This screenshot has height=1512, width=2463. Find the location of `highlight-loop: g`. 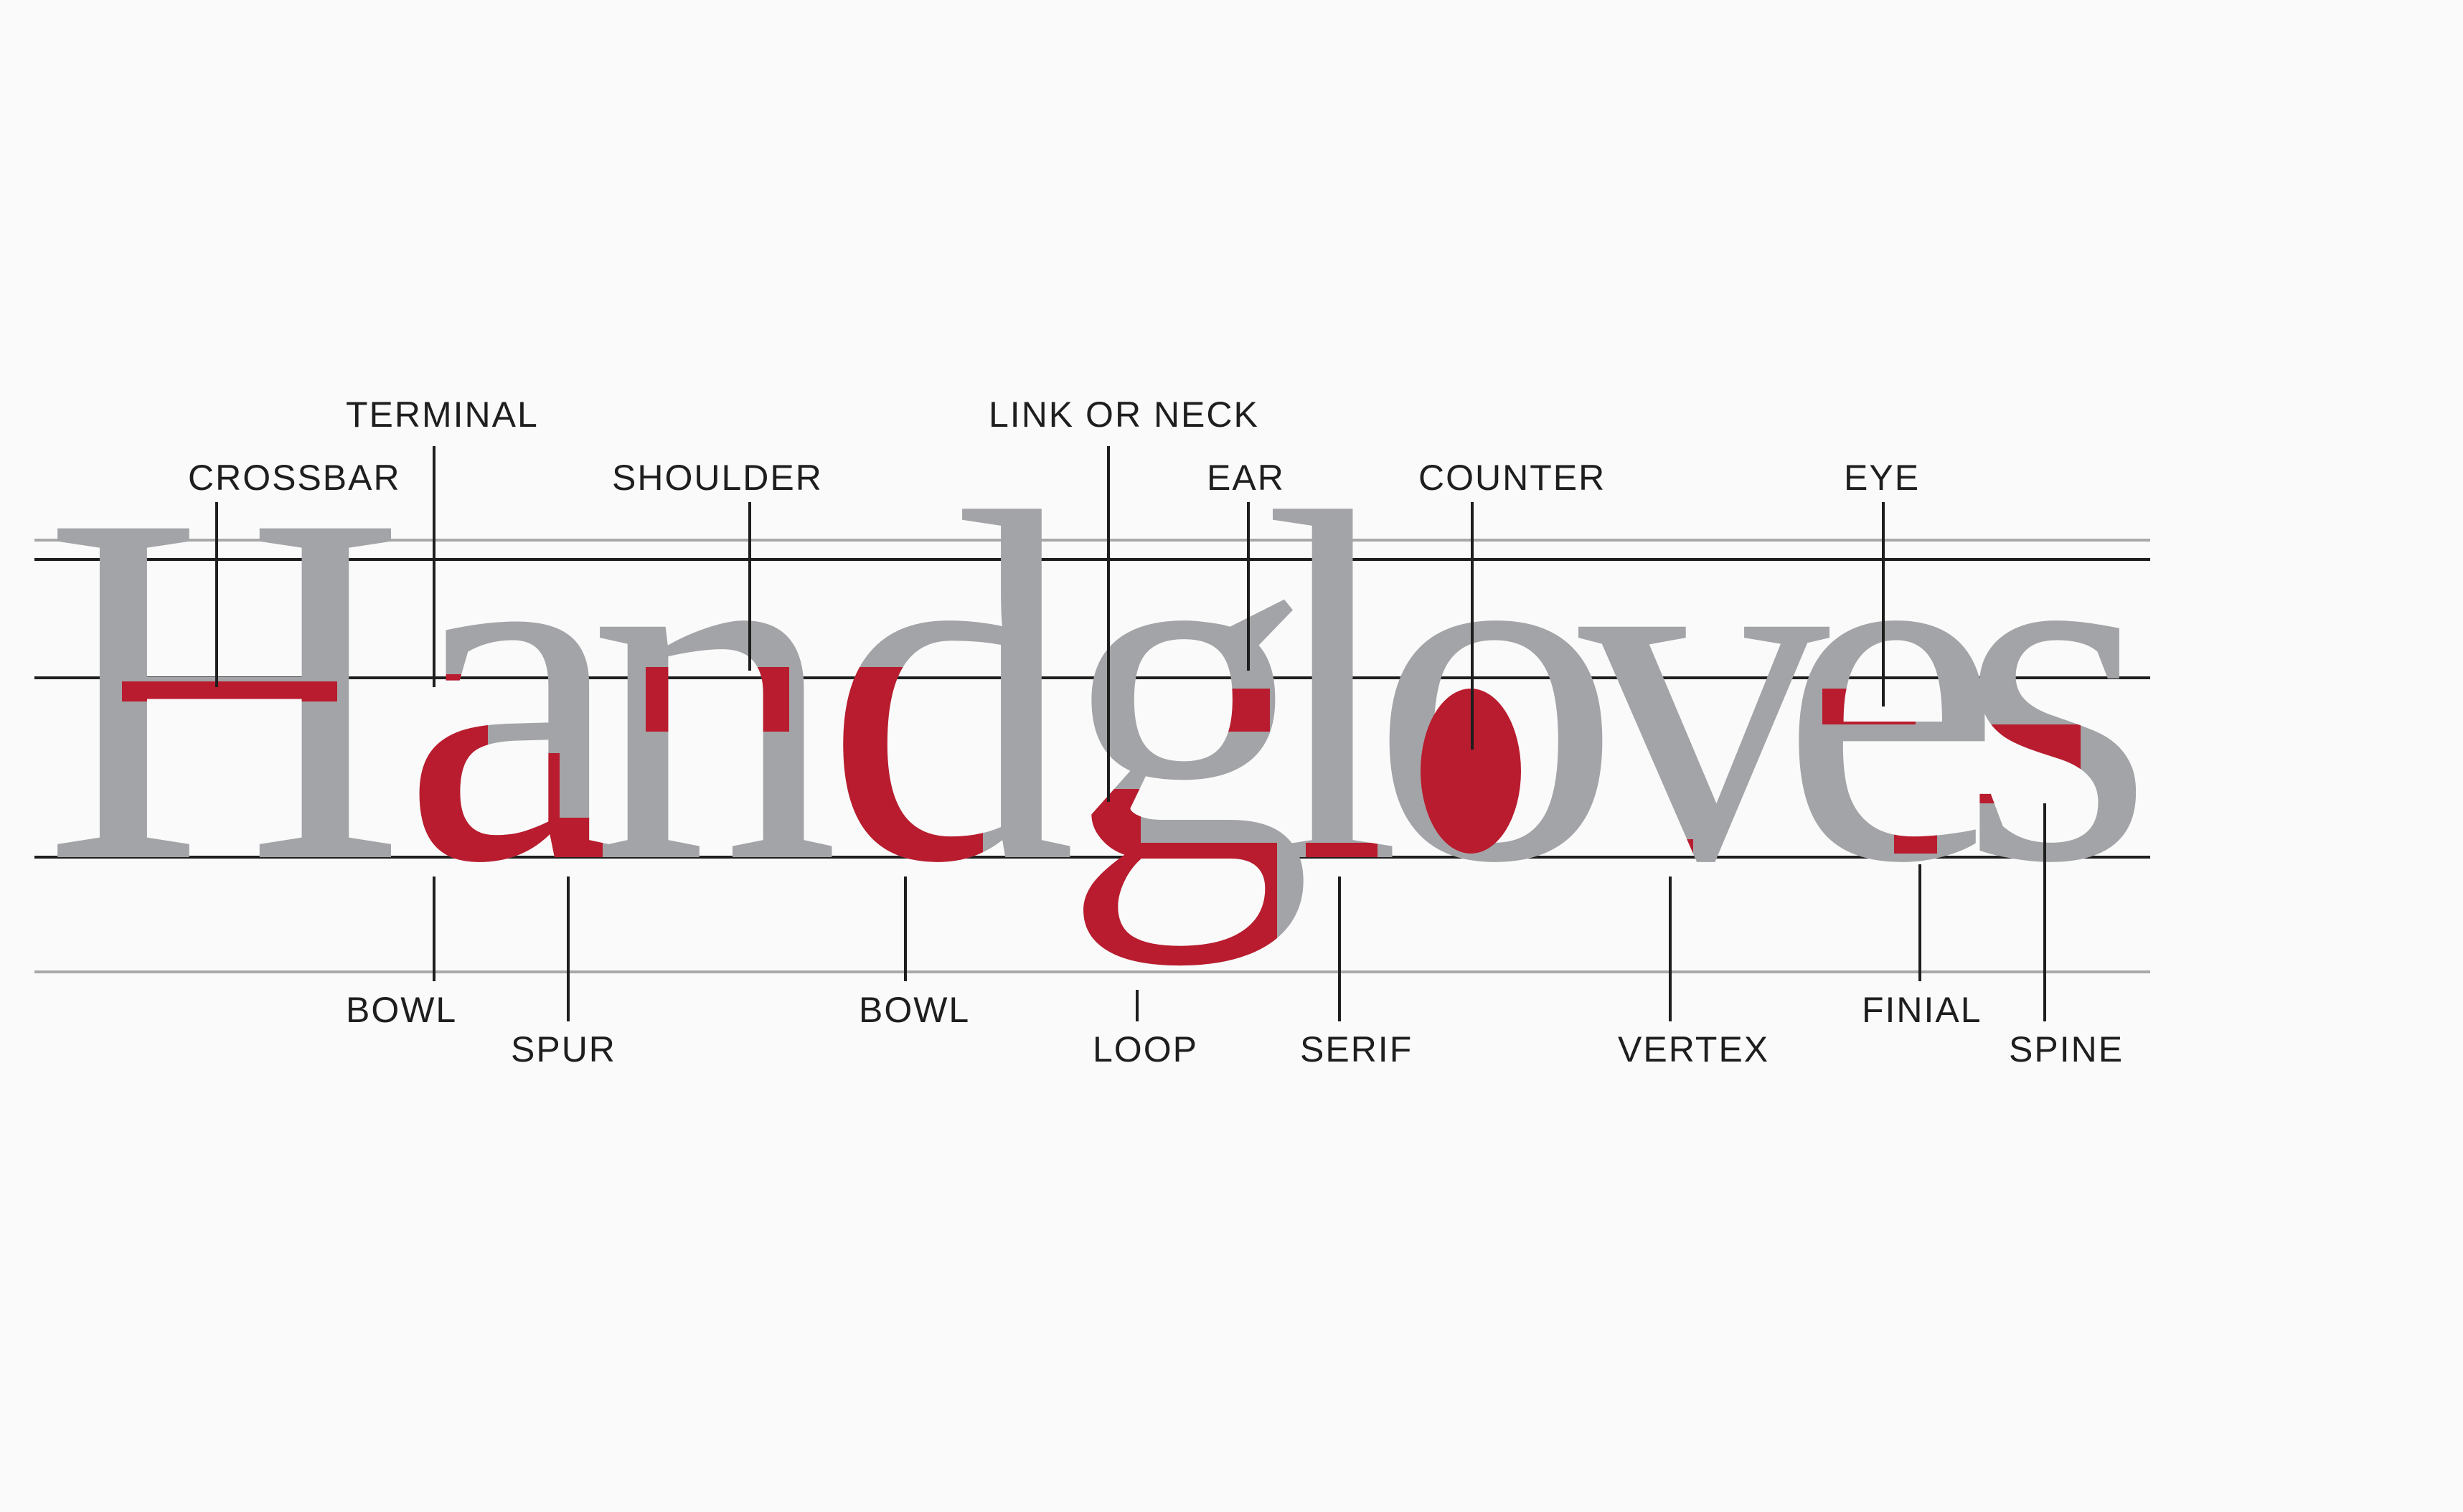

highlight-loop: g is located at coordinates (1187, 688).